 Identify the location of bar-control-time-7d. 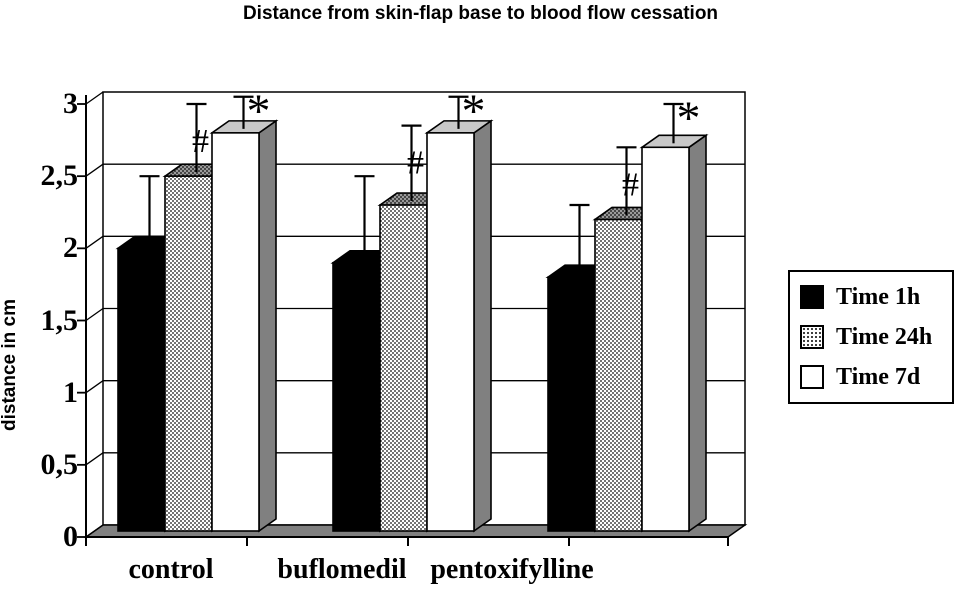
(244, 326).